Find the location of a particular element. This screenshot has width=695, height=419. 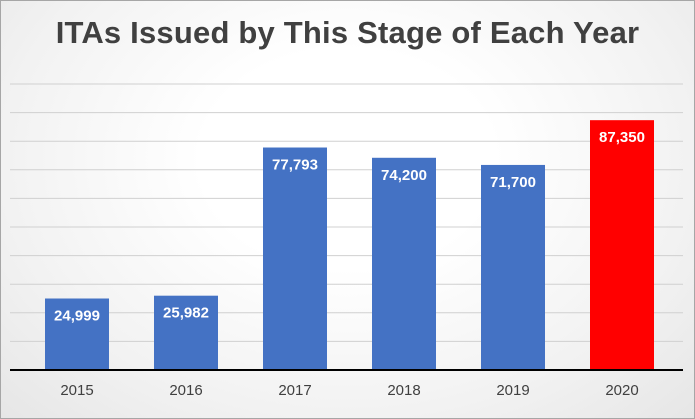

bar-2019 is located at coordinates (513, 267).